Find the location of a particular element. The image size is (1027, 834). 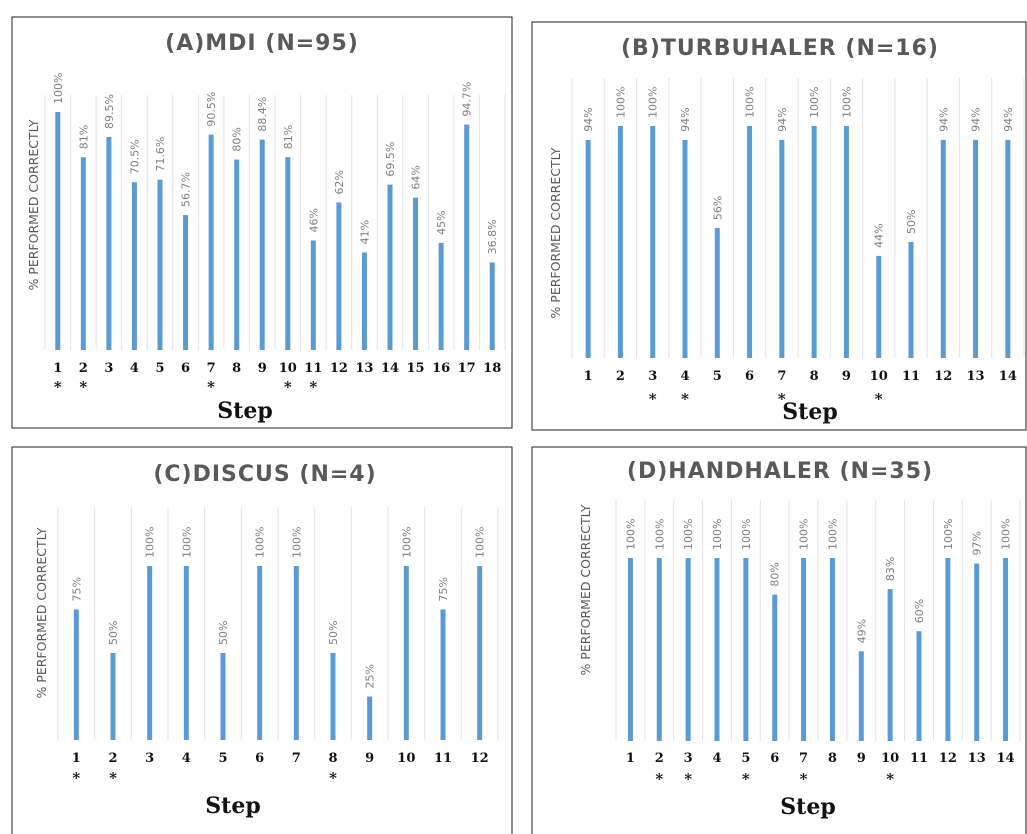

chart-title: (C)DISCUS (N=4) is located at coordinates (264, 474).